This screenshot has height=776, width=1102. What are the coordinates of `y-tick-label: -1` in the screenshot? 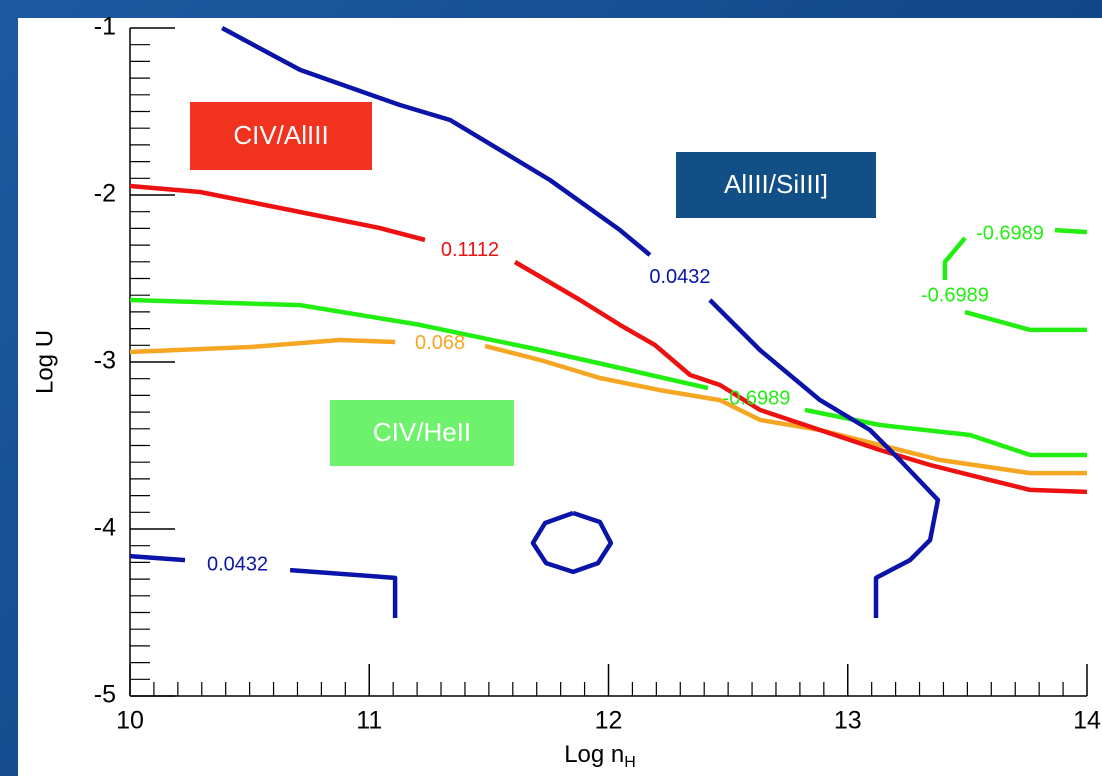 It's located at (105, 27).